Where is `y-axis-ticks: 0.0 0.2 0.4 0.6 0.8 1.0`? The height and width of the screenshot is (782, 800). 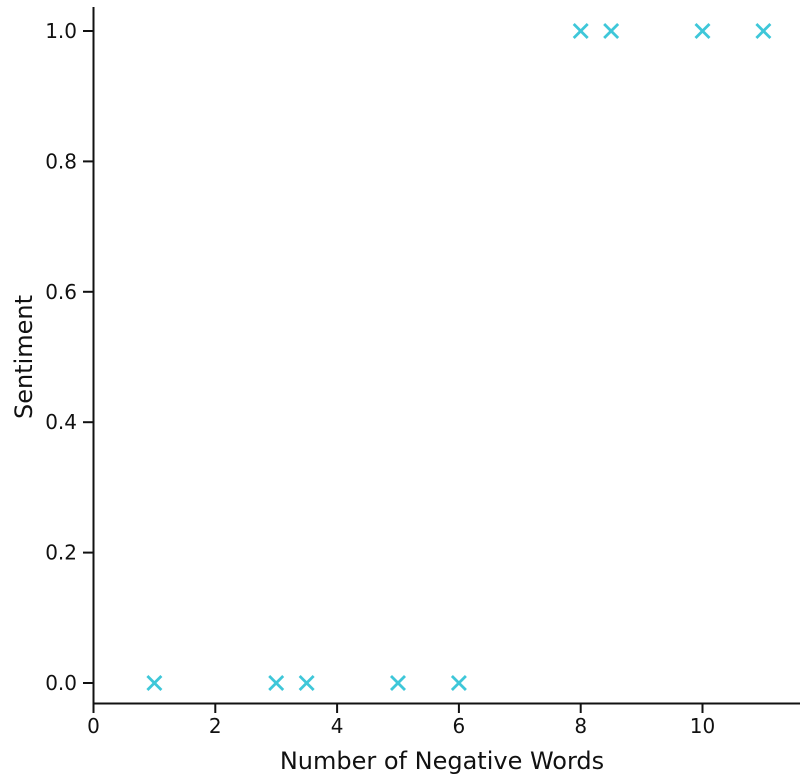 y-axis-ticks: 0.0 0.2 0.4 0.6 0.8 1.0 is located at coordinates (69, 357).